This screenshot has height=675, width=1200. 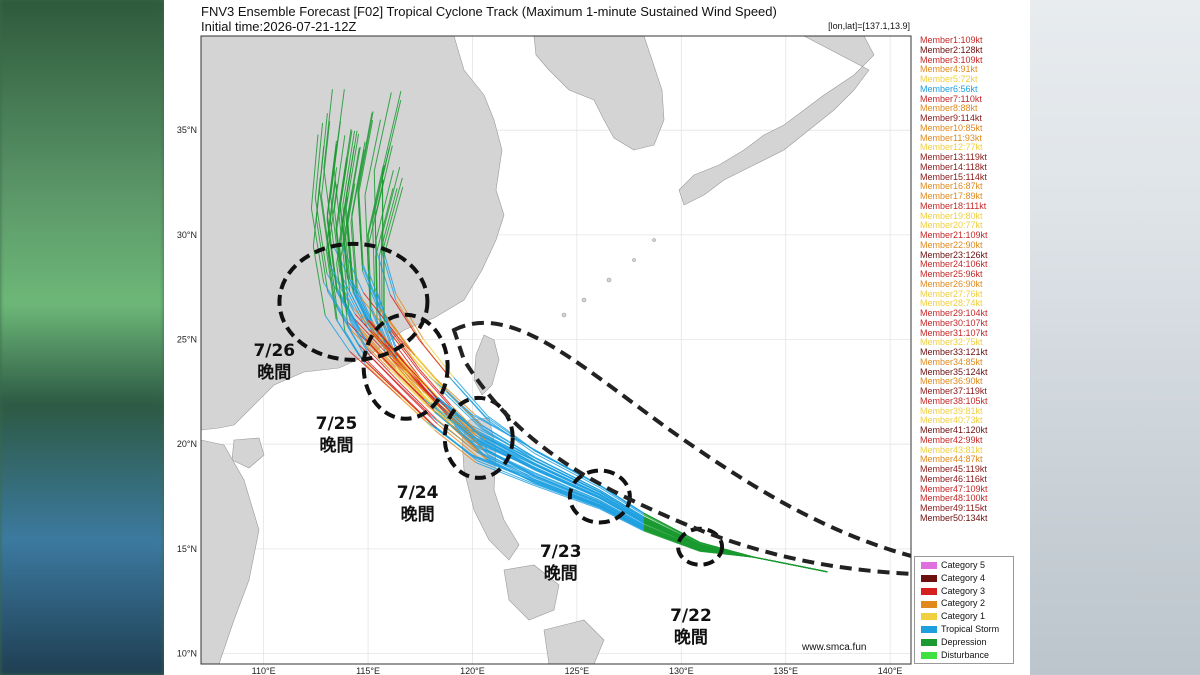 What do you see at coordinates (187, 235) in the screenshot?
I see `y-tick-label: 30°N` at bounding box center [187, 235].